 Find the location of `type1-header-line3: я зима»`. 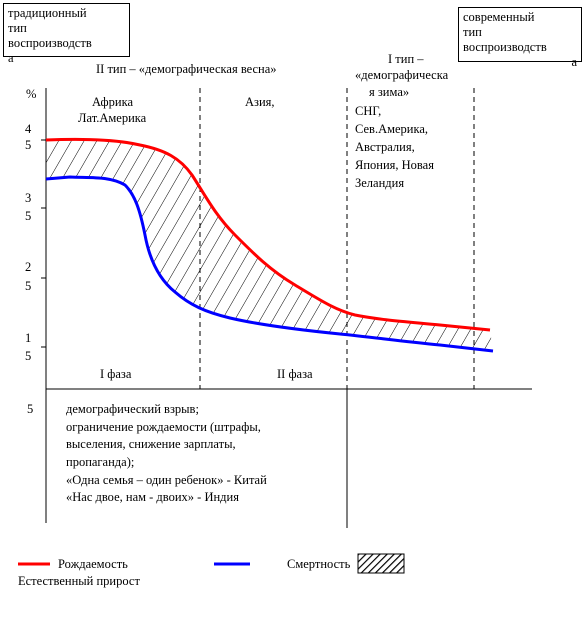

type1-header-line3: я зима» is located at coordinates (389, 92).